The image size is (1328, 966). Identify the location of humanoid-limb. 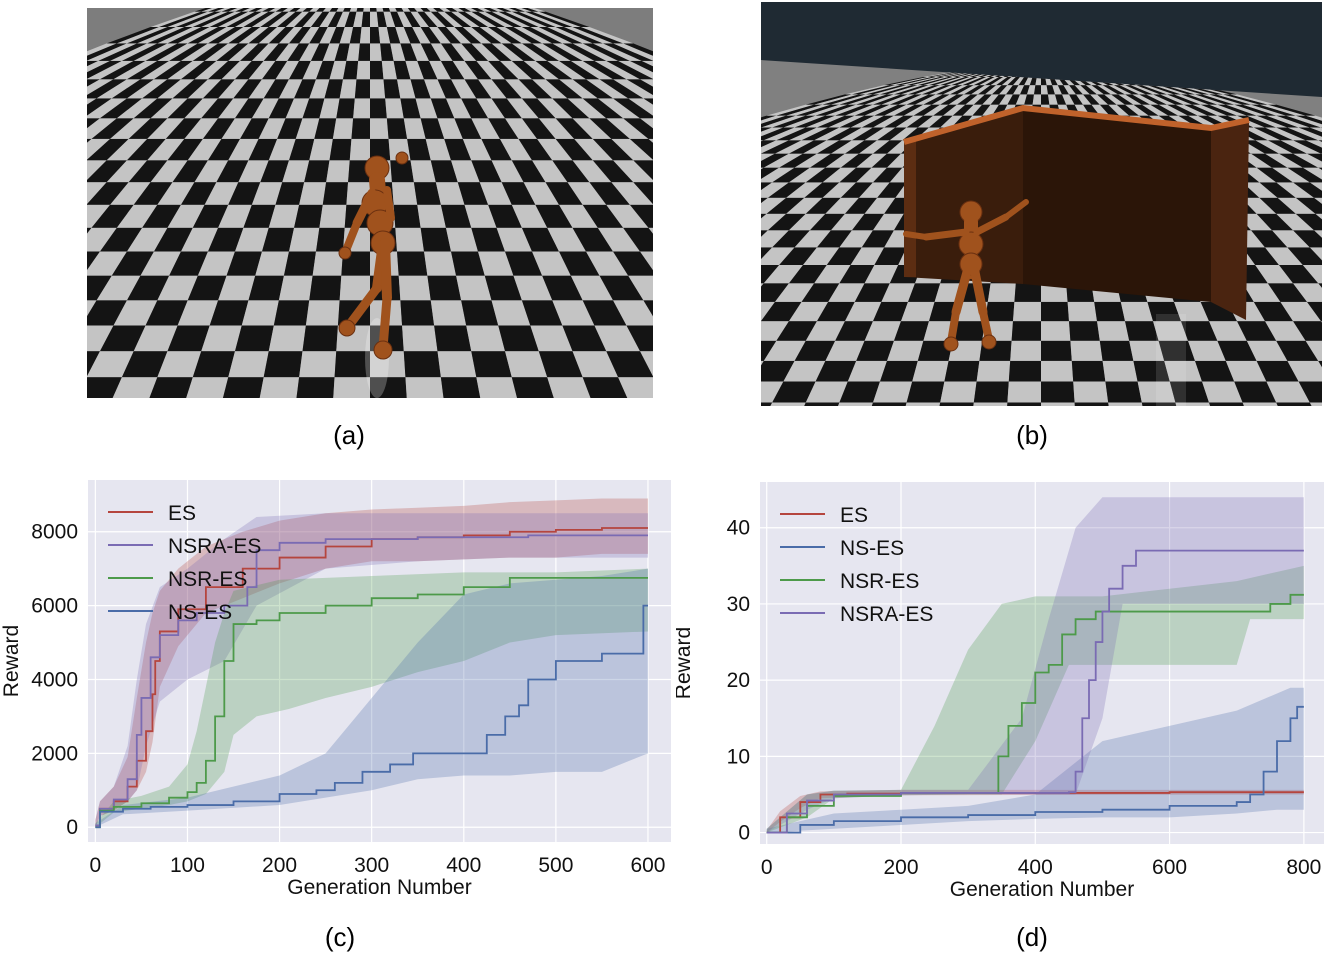
(961, 292).